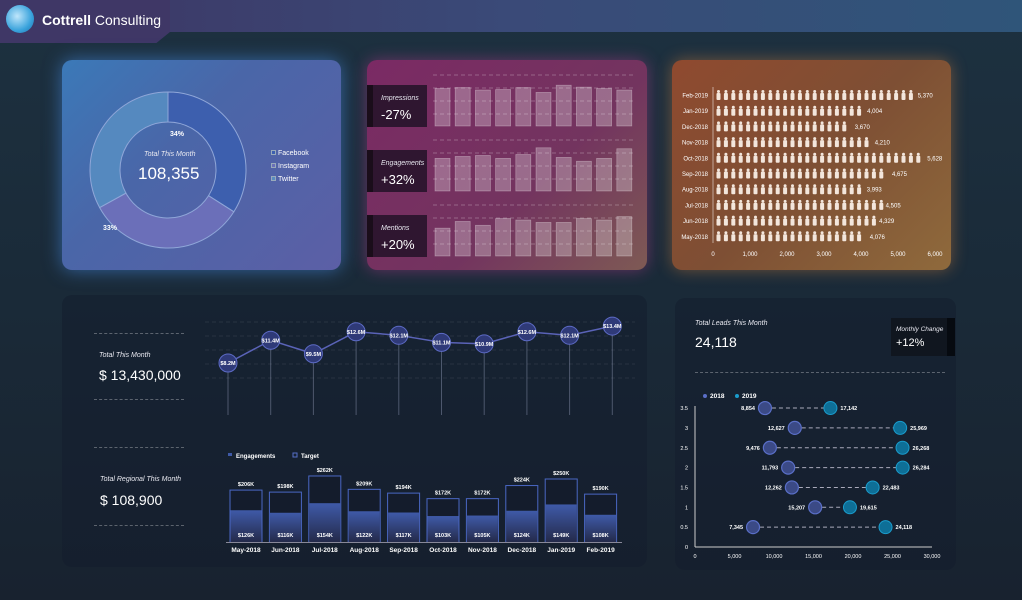 The image size is (1022, 600). What do you see at coordinates (66, 20) in the screenshot?
I see `brand-bold: Cottrell` at bounding box center [66, 20].